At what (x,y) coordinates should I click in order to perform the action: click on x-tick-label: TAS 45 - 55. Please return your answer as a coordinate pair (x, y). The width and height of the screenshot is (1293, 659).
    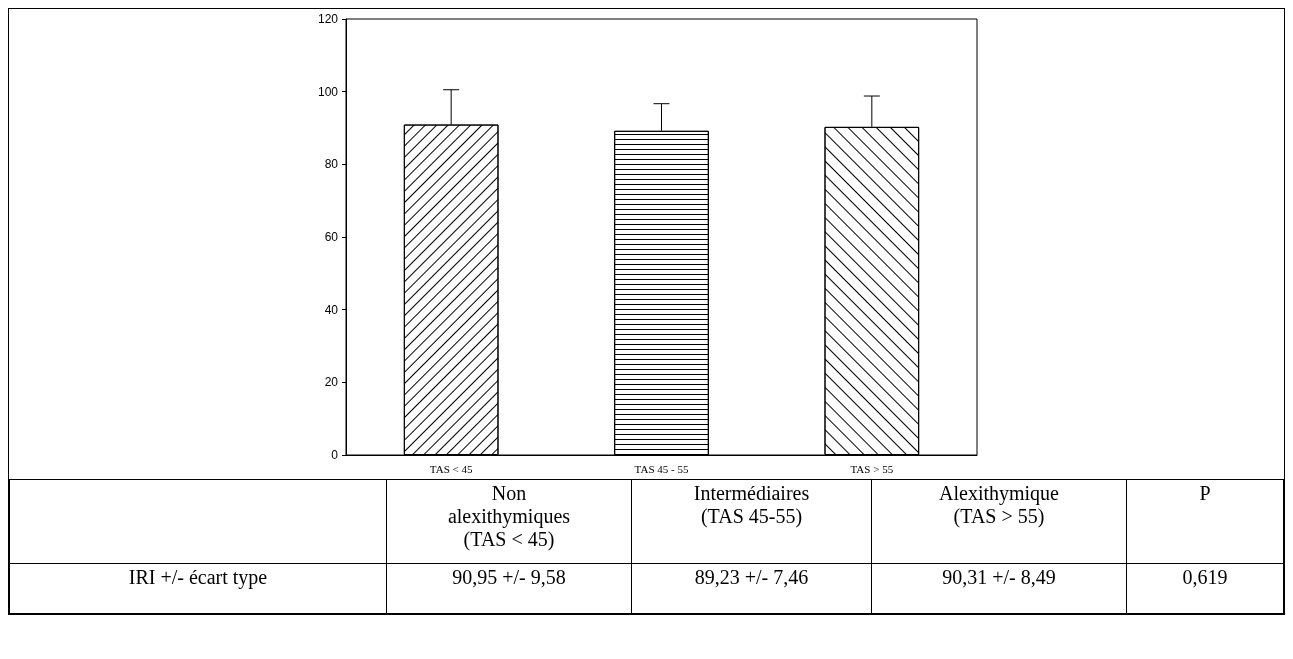
    Looking at the image, I should click on (661, 468).